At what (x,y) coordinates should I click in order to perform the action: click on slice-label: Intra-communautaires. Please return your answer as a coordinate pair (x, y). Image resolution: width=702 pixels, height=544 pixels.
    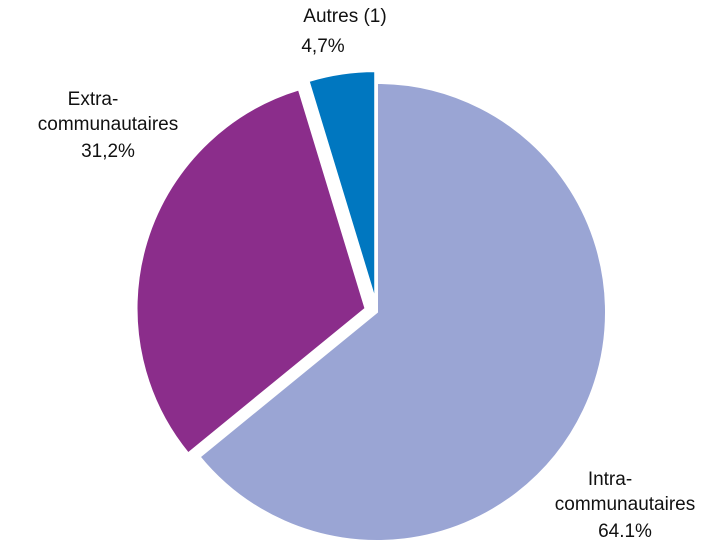
    Looking at the image, I should click on (625, 492).